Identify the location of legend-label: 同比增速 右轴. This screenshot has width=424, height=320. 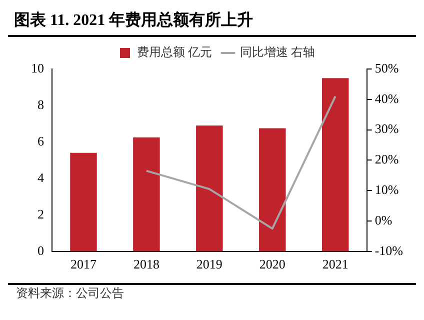
(277, 52).